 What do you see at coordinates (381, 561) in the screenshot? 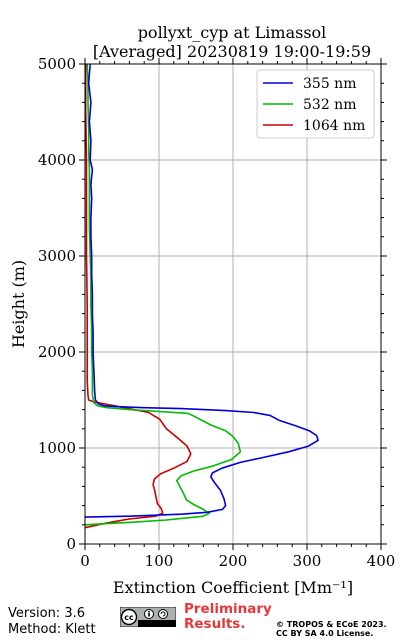
I see `x-tick-label: 400` at bounding box center [381, 561].